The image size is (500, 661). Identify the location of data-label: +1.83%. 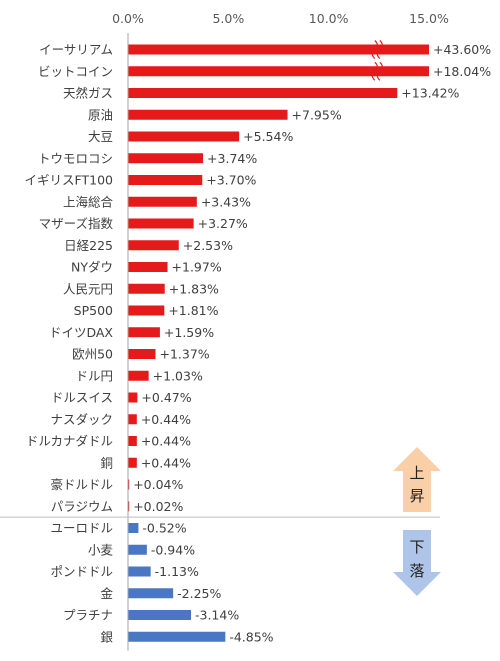
(194, 288).